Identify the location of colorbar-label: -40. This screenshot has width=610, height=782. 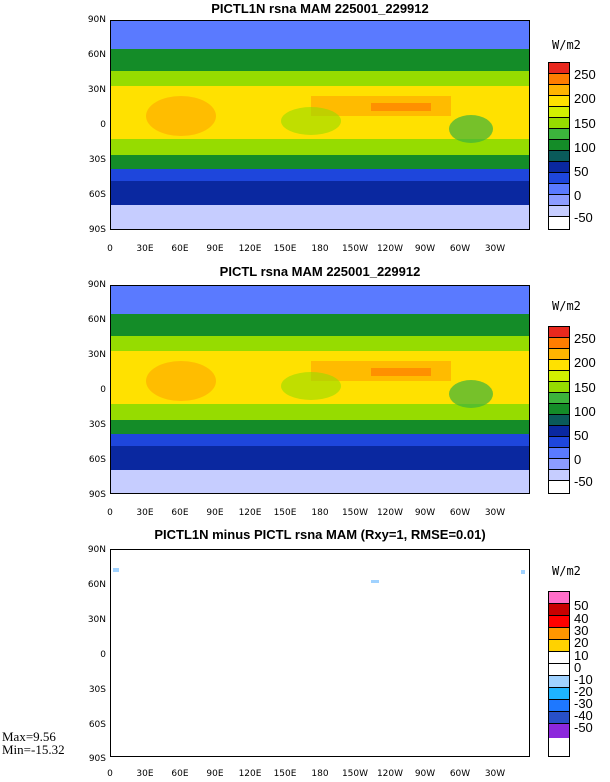
(583, 715).